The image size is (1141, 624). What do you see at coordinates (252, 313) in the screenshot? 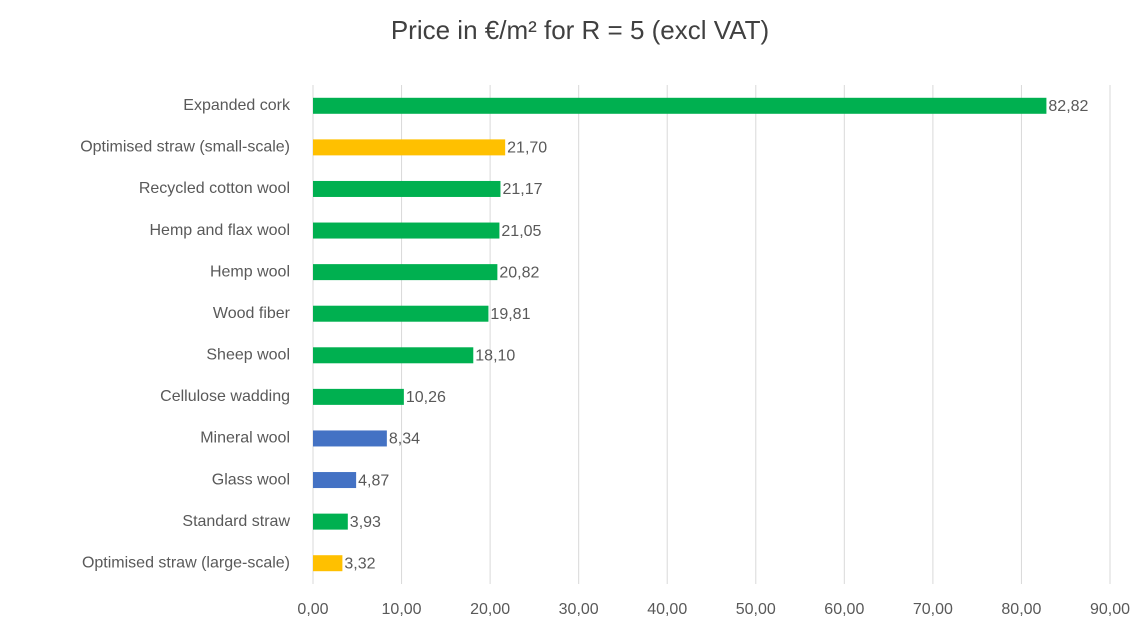
I see `y-tick-label: Wood fiber` at bounding box center [252, 313].